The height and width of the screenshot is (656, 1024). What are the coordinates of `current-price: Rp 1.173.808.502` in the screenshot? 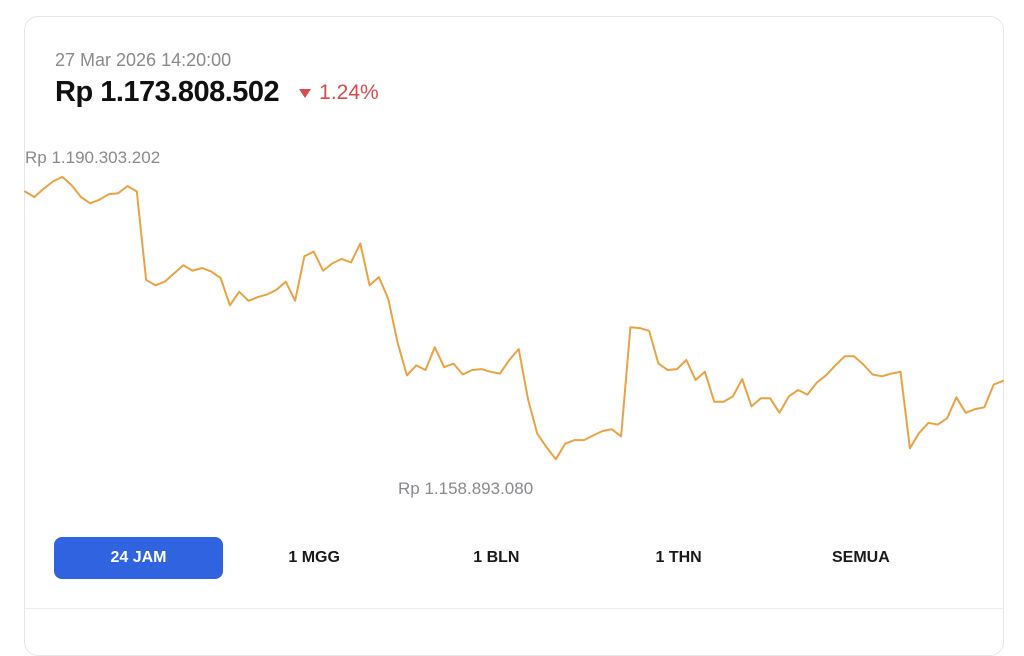 It's located at (167, 92).